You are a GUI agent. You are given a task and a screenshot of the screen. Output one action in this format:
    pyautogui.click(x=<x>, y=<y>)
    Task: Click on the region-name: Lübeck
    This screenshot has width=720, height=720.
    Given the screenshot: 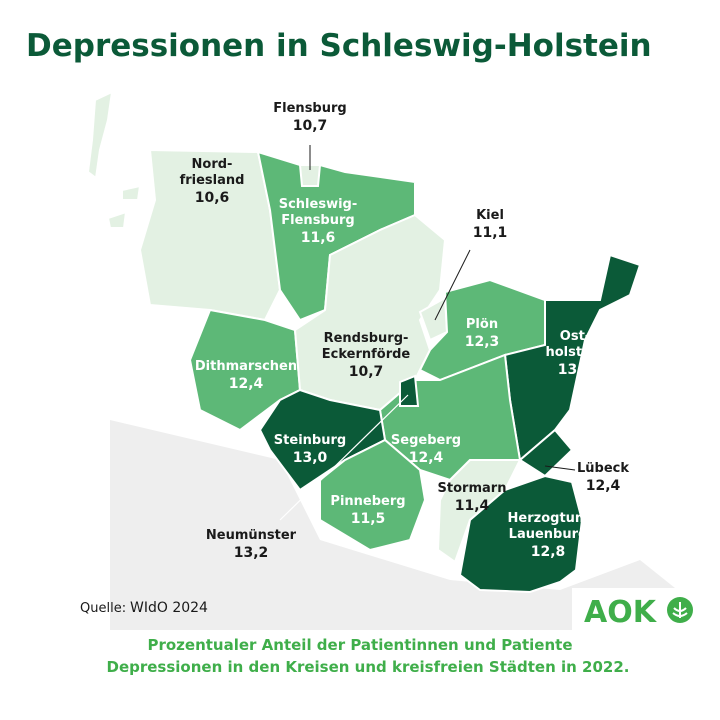 What is the action you would take?
    pyautogui.click(x=603, y=468)
    